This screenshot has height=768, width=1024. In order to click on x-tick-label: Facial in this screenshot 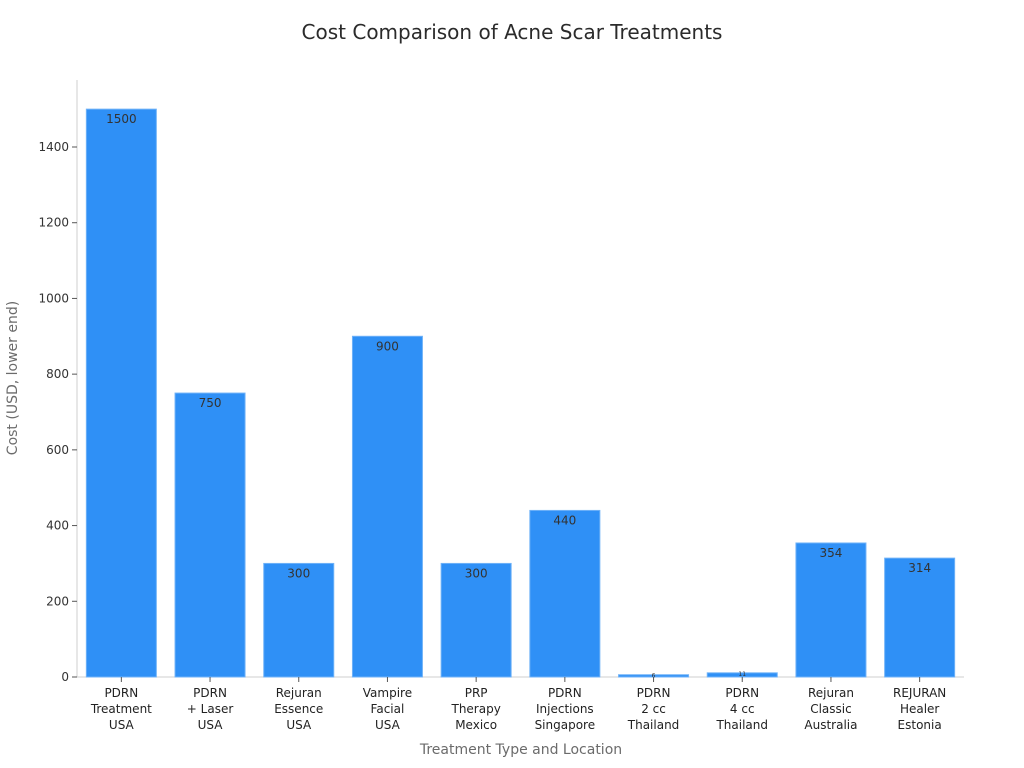, I will do `click(388, 709)`.